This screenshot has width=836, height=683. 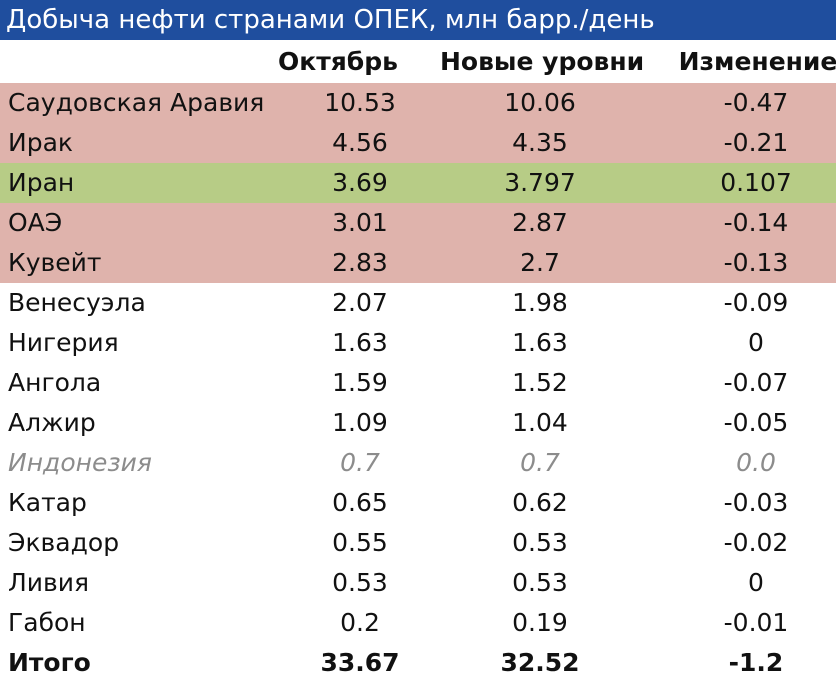 What do you see at coordinates (757, 61) in the screenshot?
I see `header-change: Изменение` at bounding box center [757, 61].